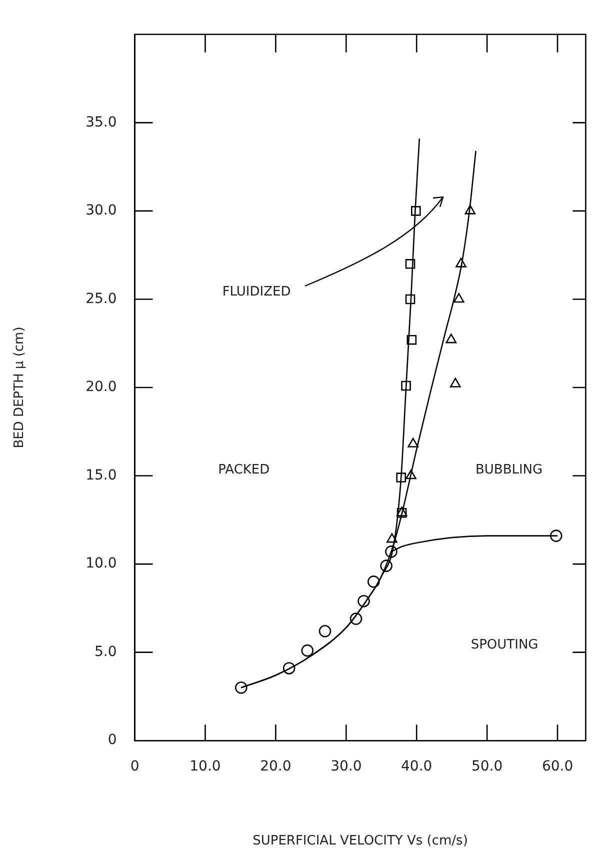 The width and height of the screenshot is (601, 863). What do you see at coordinates (112, 740) in the screenshot?
I see `y-tick-label: 0` at bounding box center [112, 740].